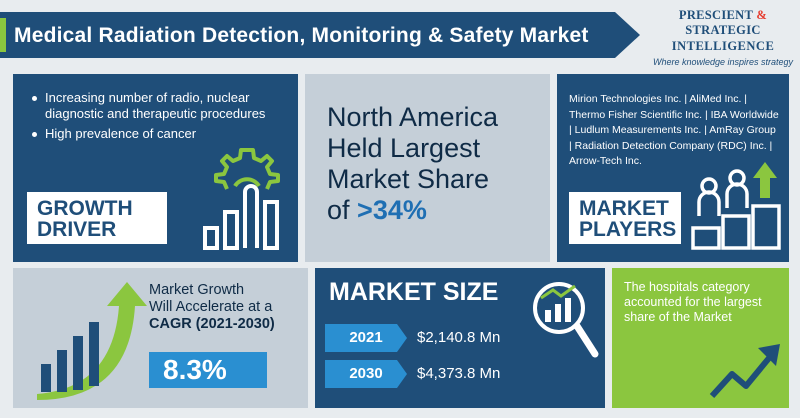 The width and height of the screenshot is (800, 418). Describe the element at coordinates (566, 320) in the screenshot. I see `magnifier-chart-icon` at that location.